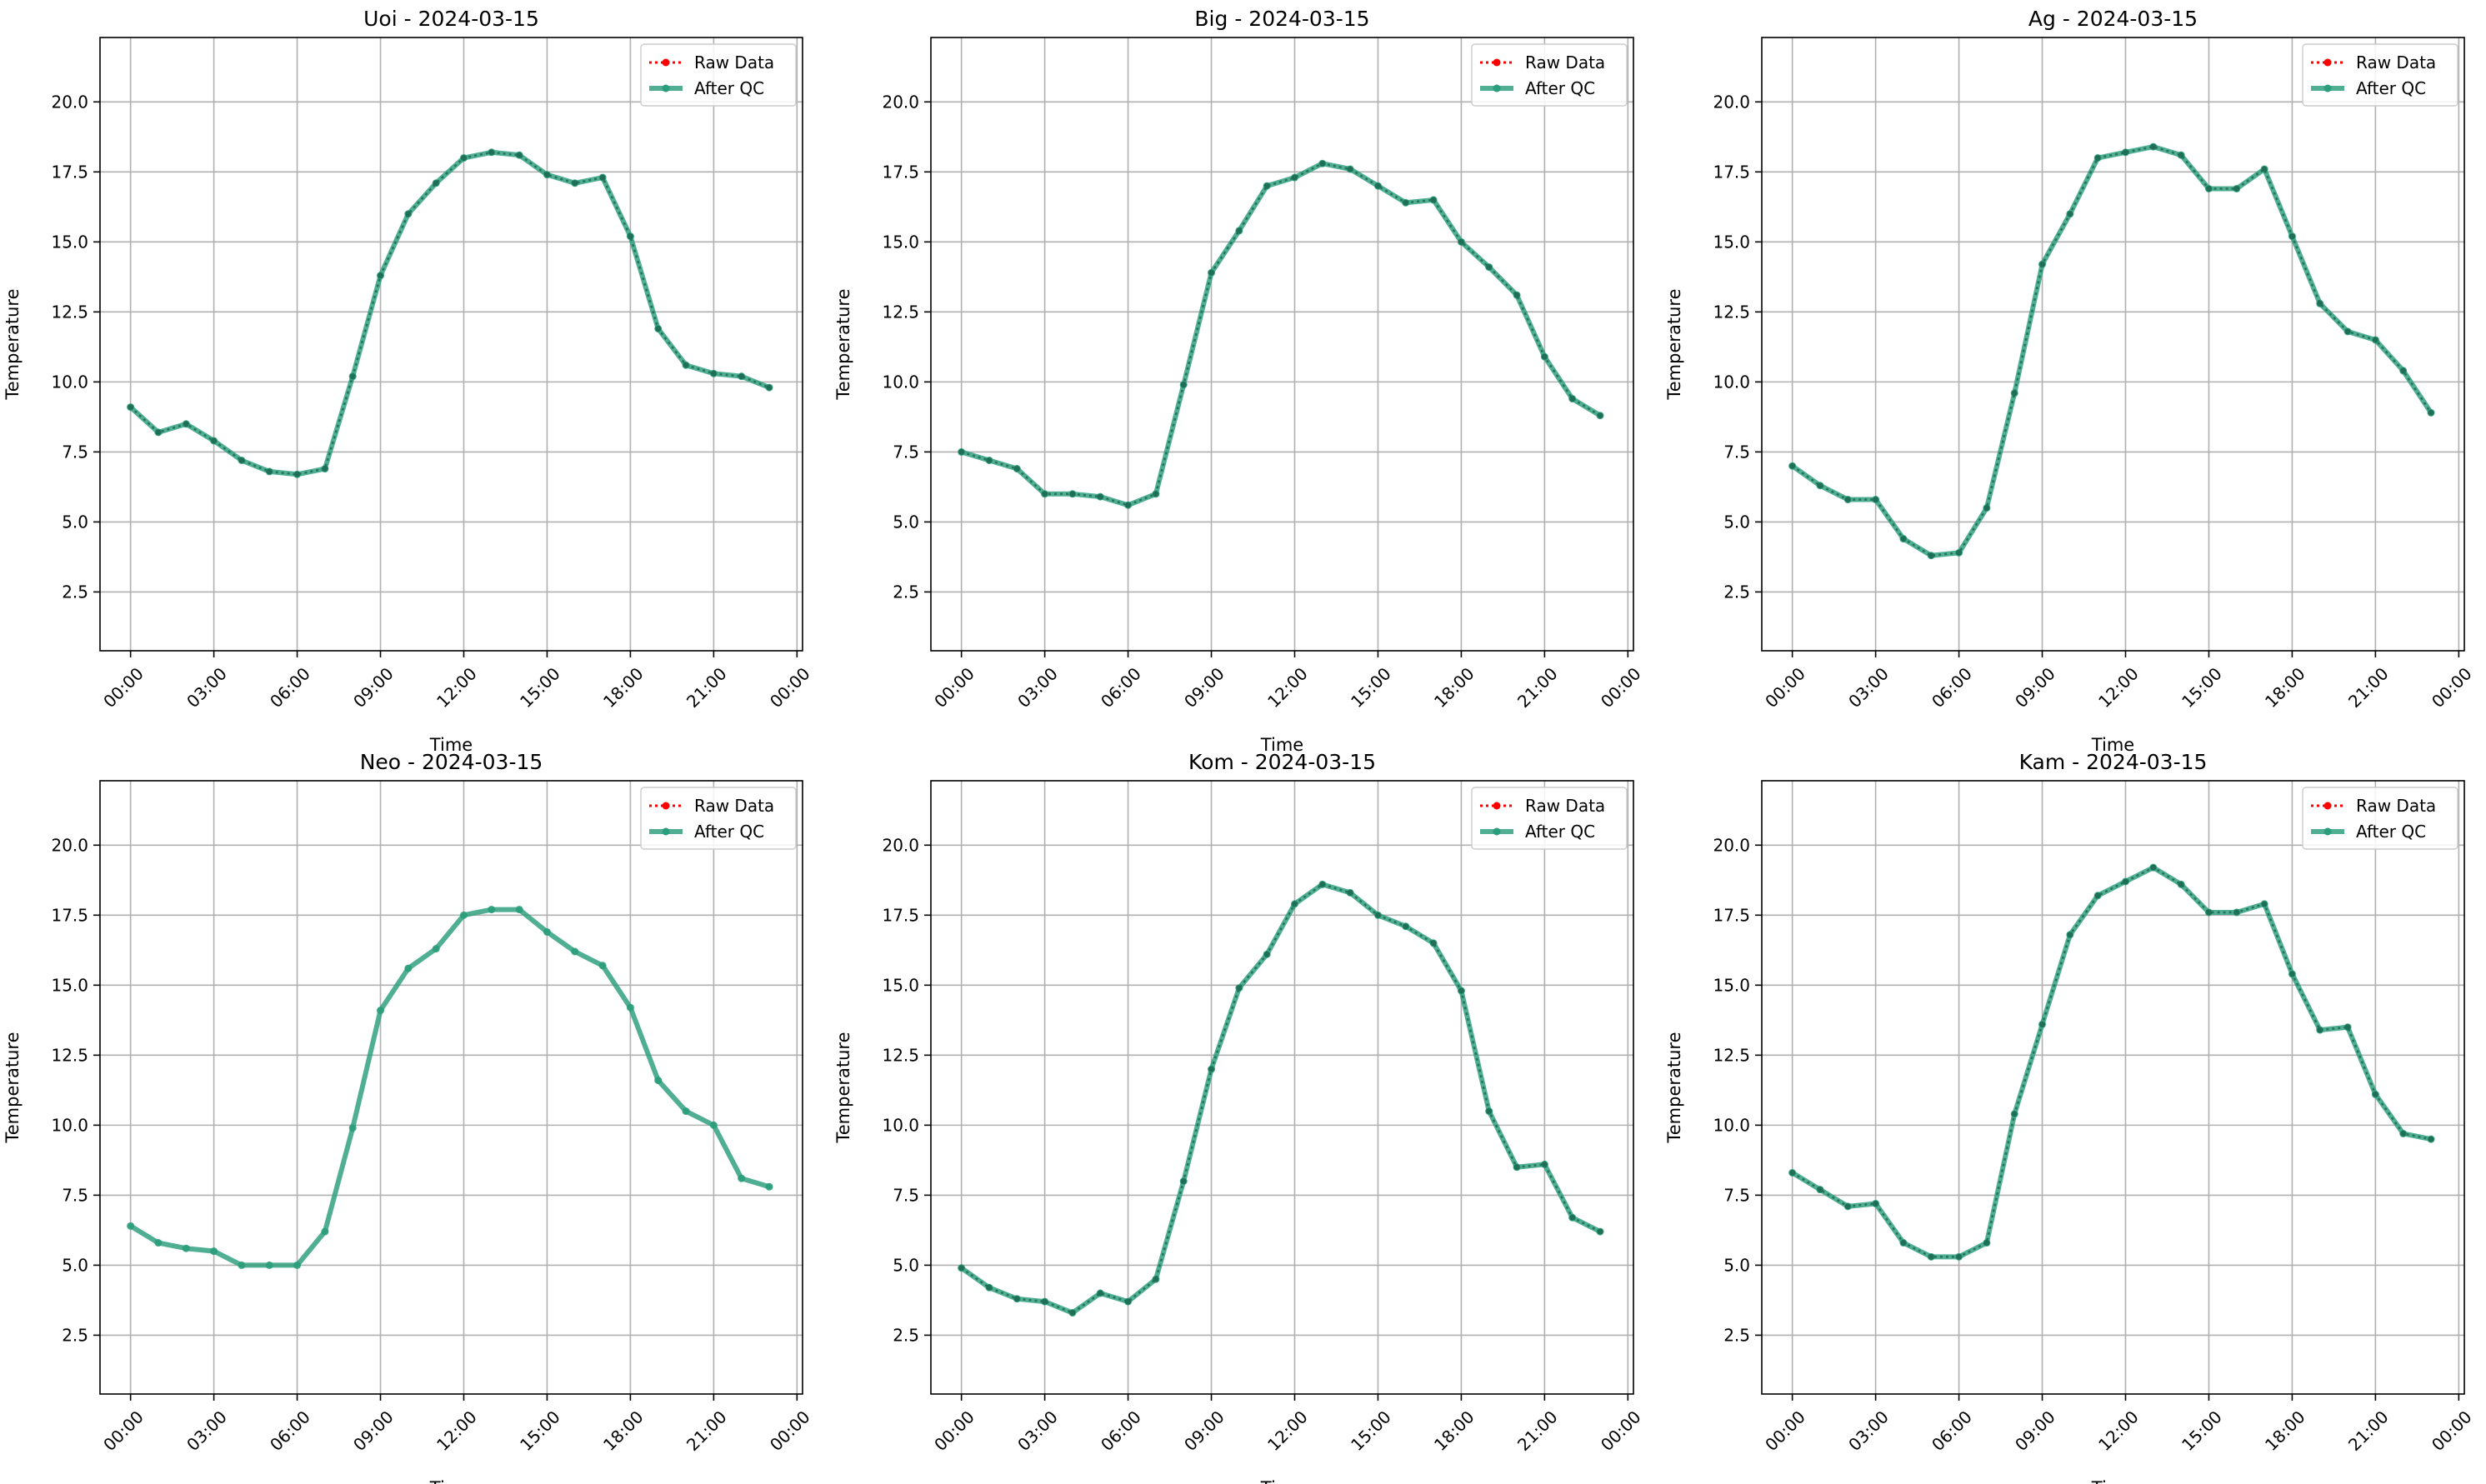 This screenshot has height=1484, width=2486. I want to click on axes-frame, so click(1282, 344).